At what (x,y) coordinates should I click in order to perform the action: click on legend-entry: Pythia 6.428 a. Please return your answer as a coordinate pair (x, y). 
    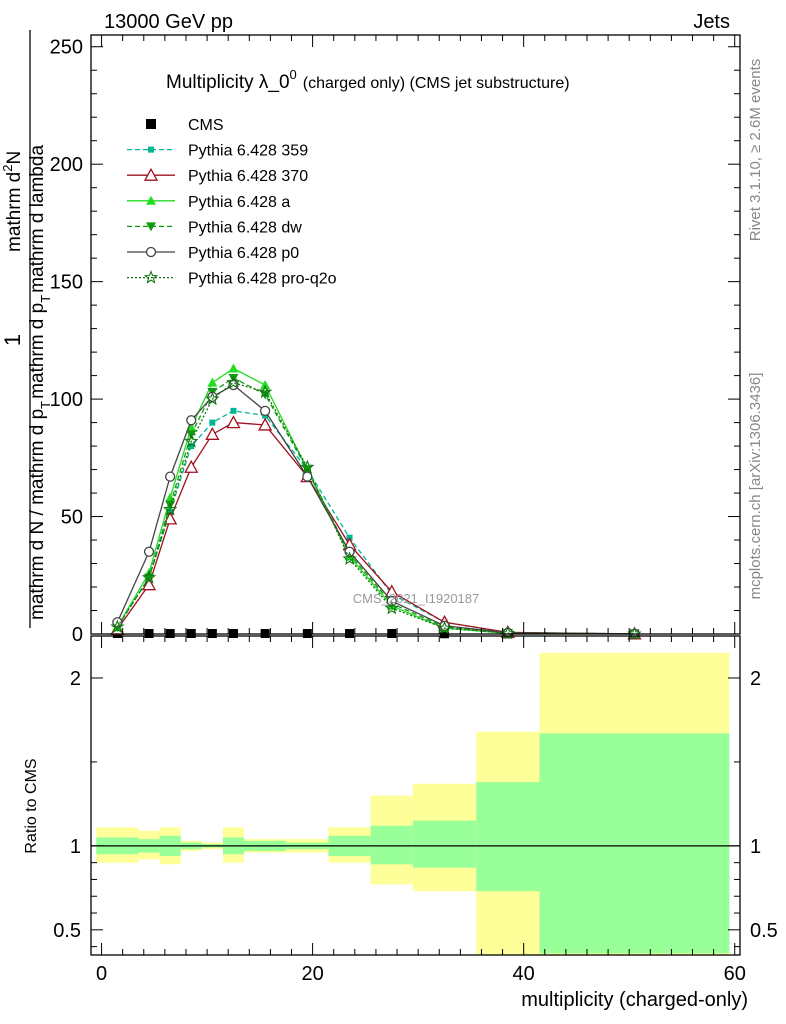
    Looking at the image, I should click on (208, 202).